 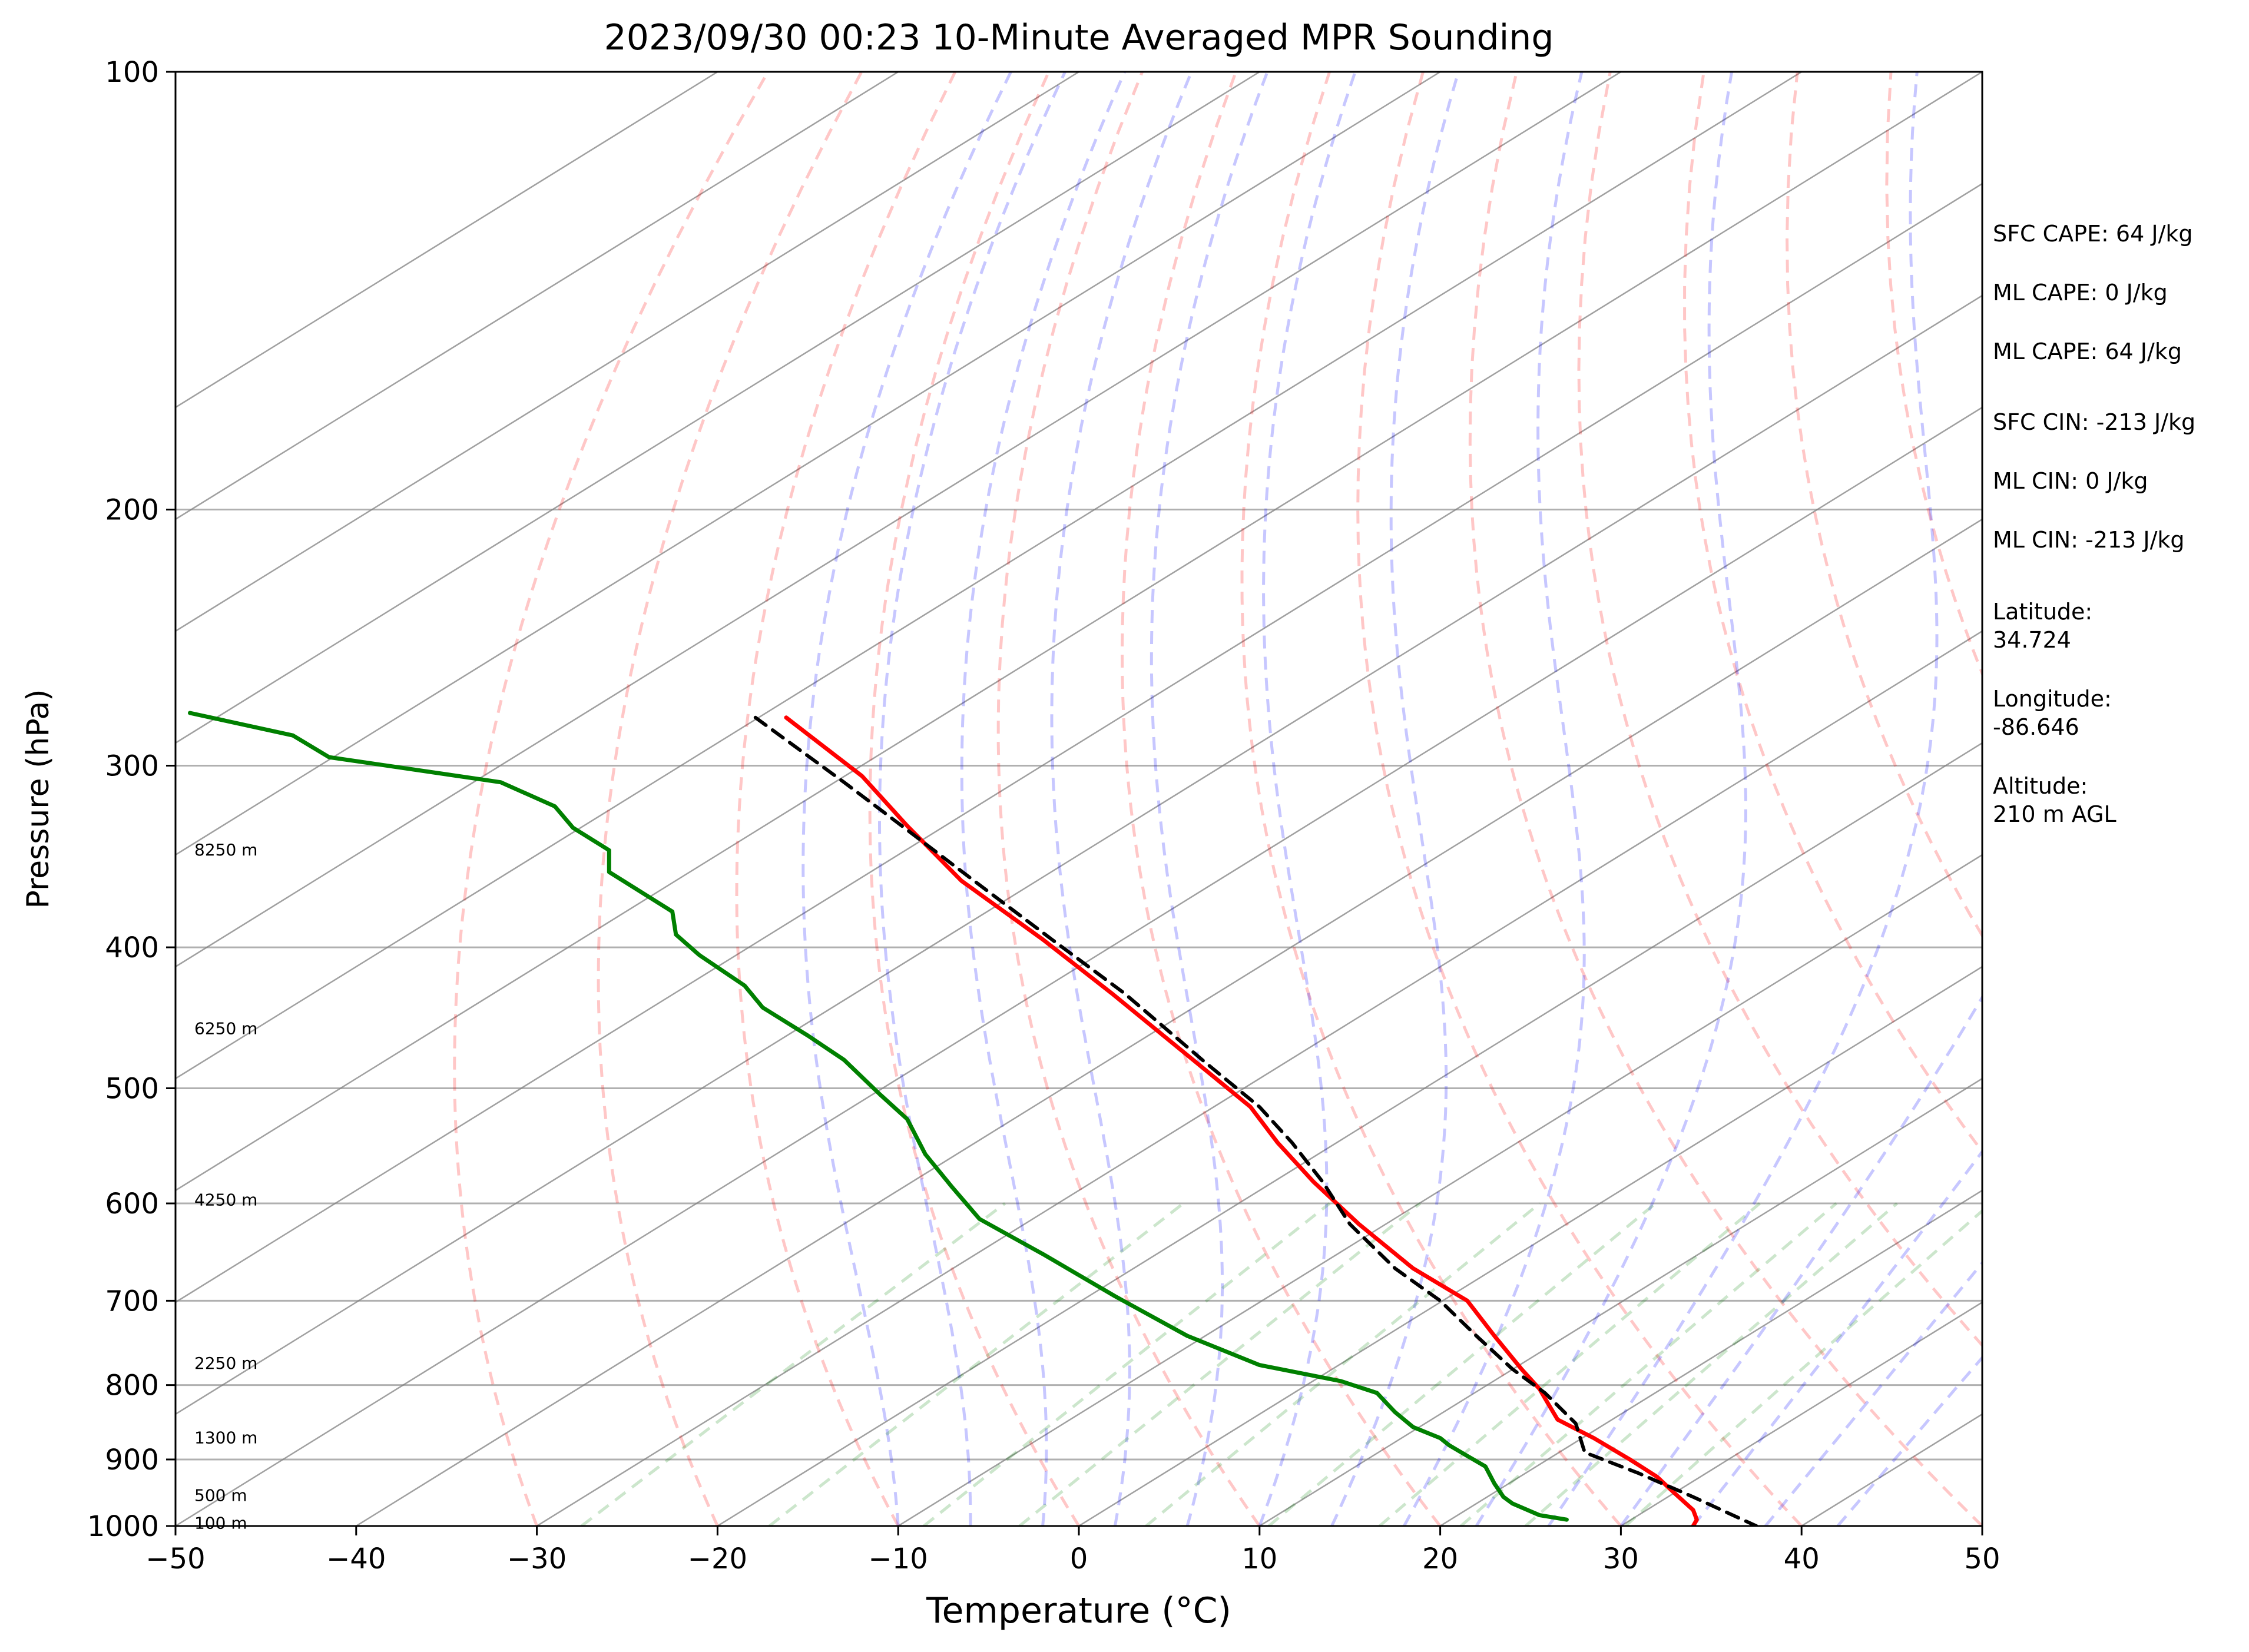 I want to click on height-label: 100 m, so click(x=220, y=1523).